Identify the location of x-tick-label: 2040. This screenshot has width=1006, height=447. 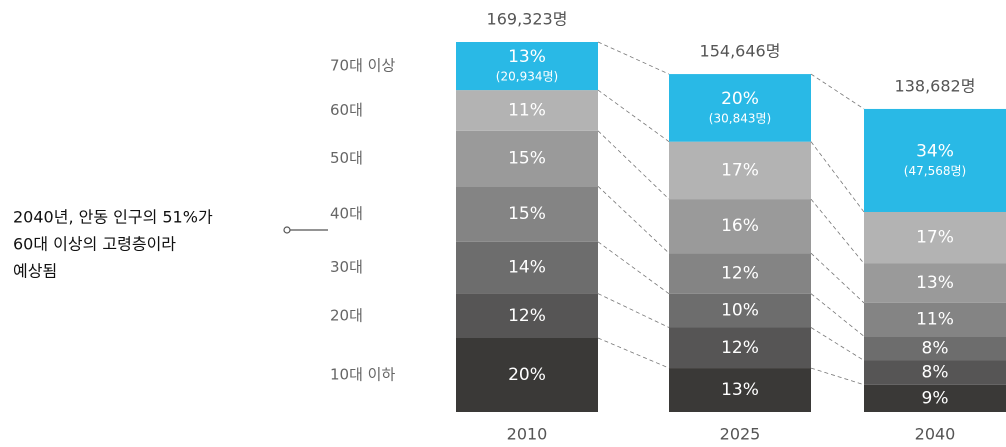
(935, 434).